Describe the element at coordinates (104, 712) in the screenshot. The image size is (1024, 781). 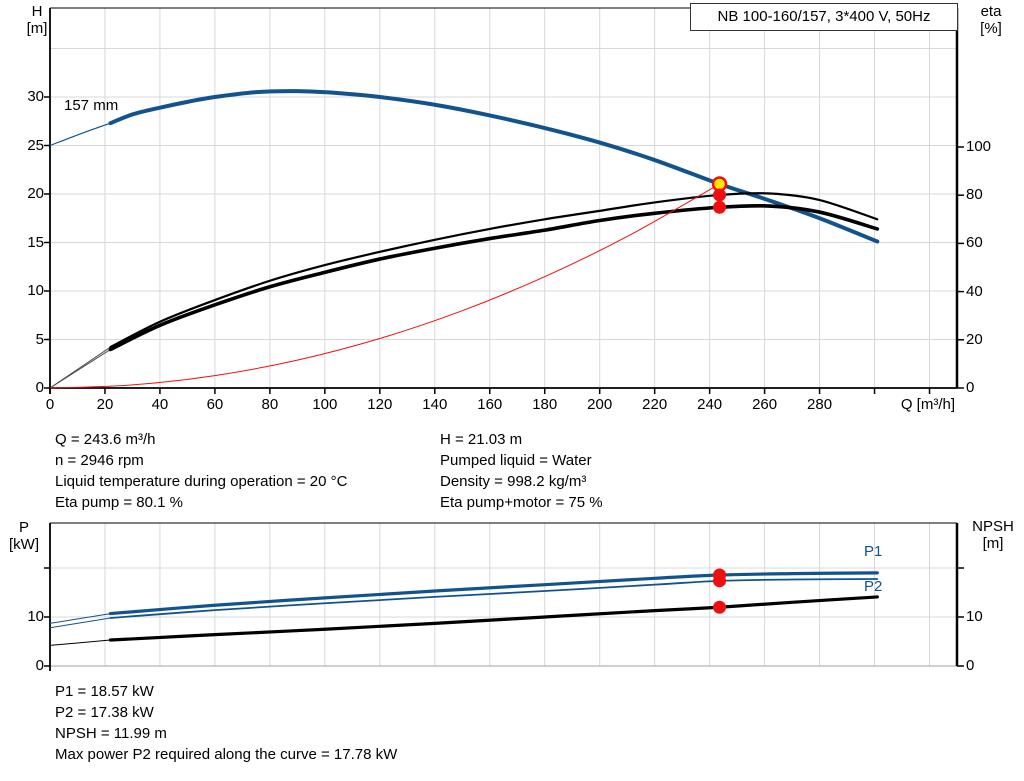
I see `detail-p2: P2 = 17.38 kW` at that location.